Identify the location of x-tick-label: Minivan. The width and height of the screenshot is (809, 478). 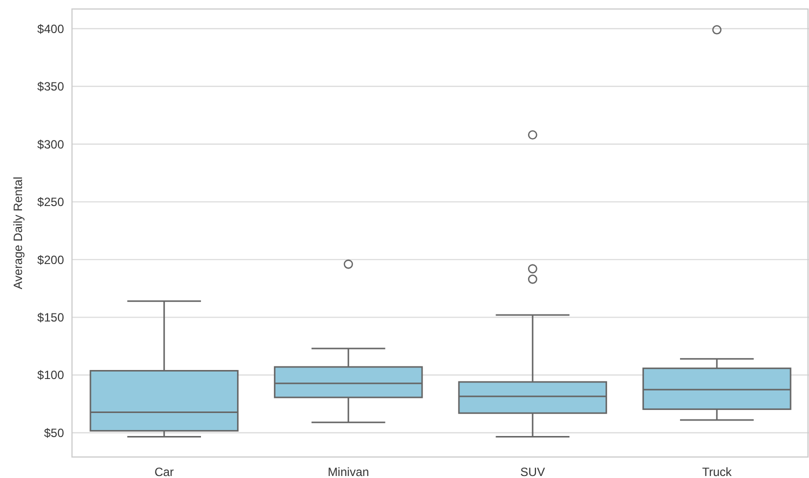
(349, 471).